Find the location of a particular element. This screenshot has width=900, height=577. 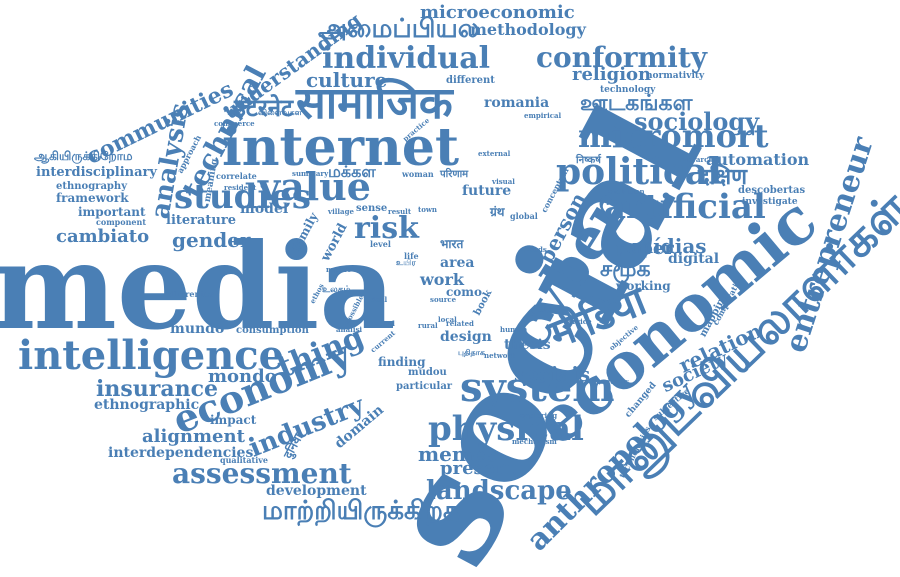

word-tamil-uyir: உயிர is located at coordinates (406, 262).